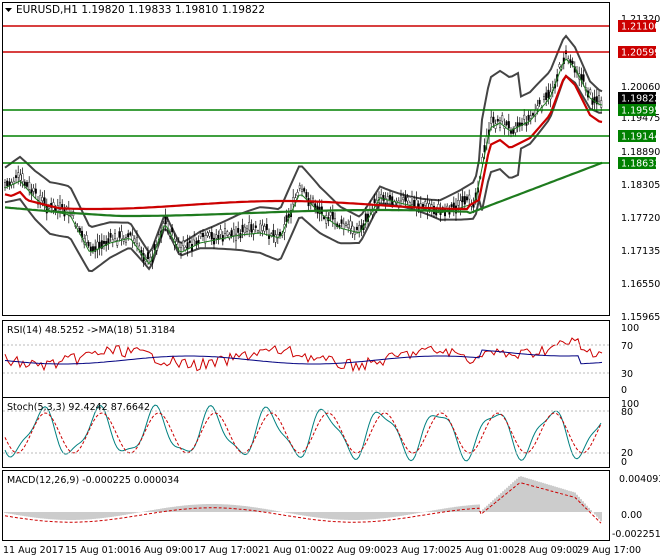  Describe the element at coordinates (640, 251) in the screenshot. I see `price-tick: 1.17135` at that location.